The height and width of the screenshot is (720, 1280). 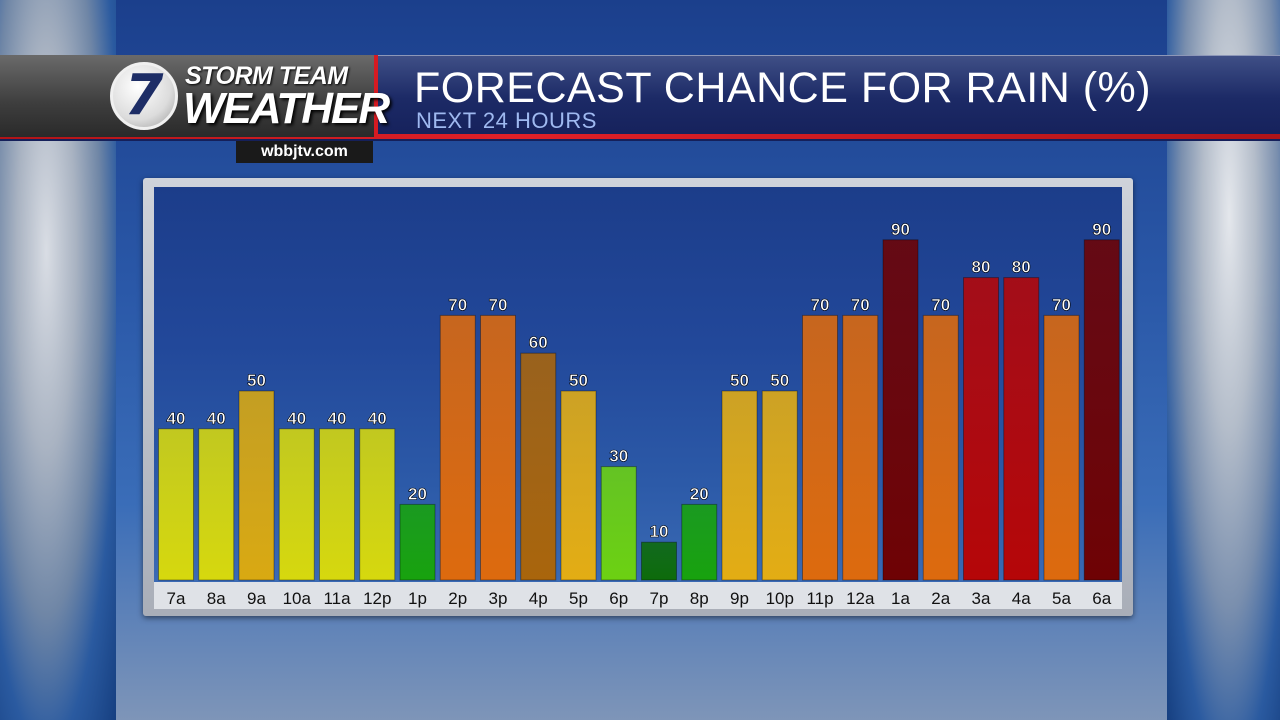 I want to click on bar-4p, so click(x=538, y=466).